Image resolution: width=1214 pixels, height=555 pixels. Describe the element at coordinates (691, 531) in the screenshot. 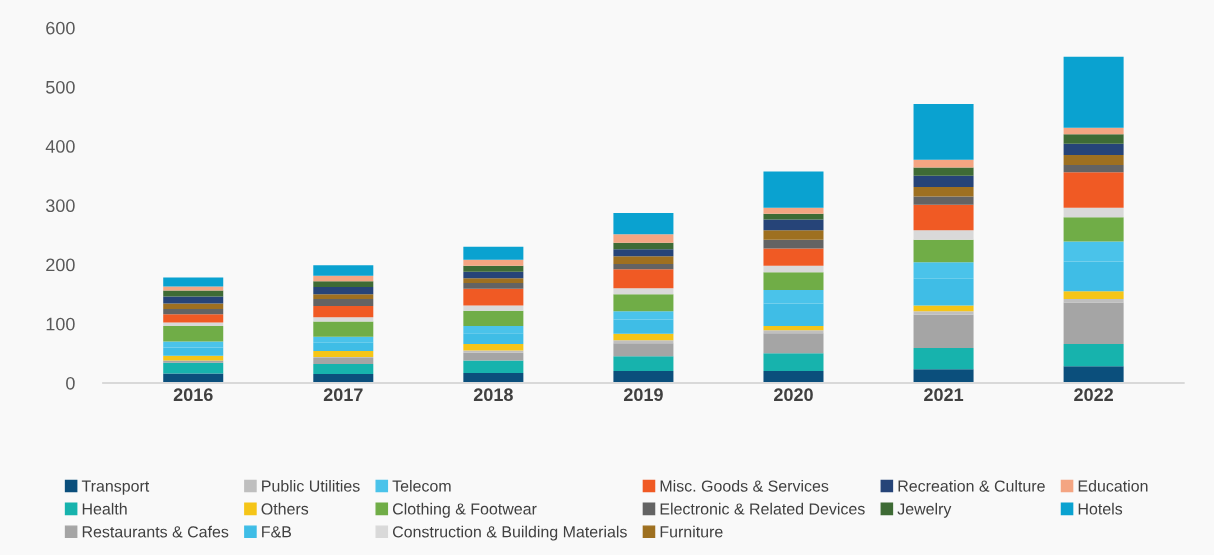

I see `legend-label: Furniture` at that location.